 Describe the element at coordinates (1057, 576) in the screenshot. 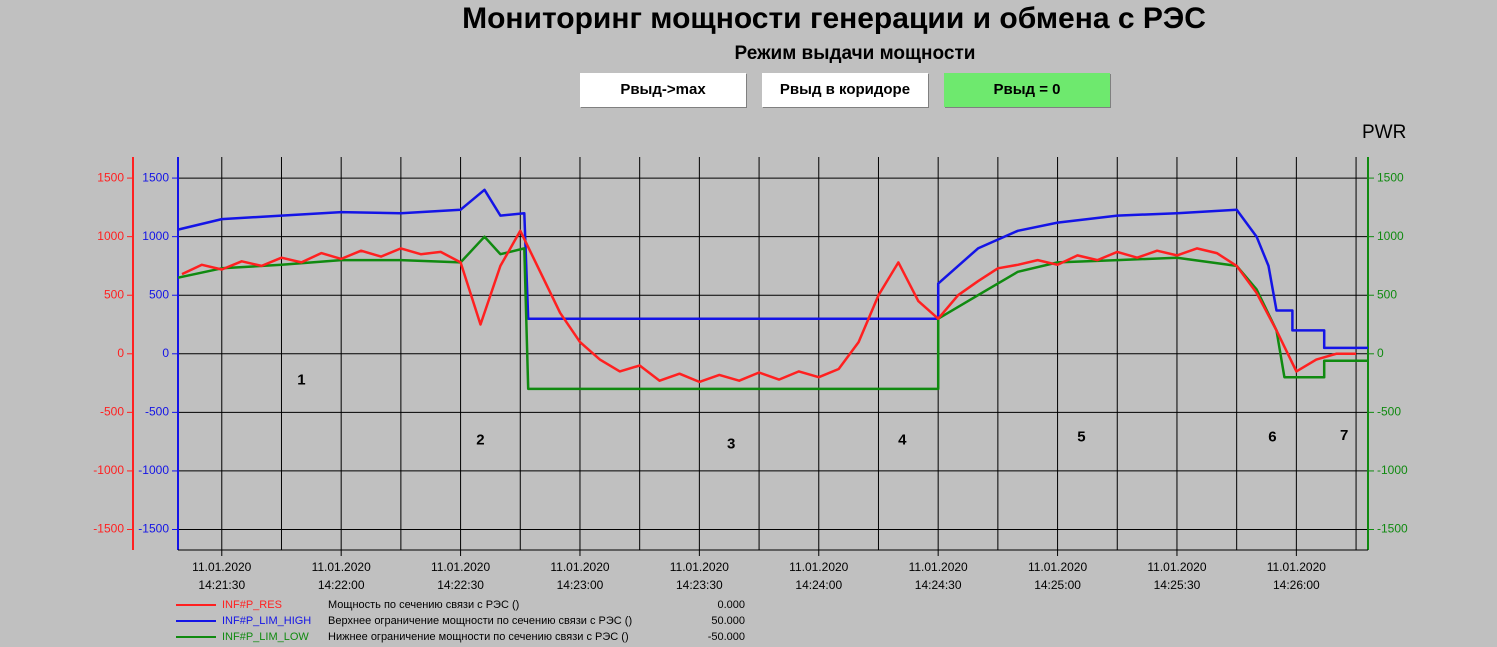

I see `x-tick-label: 11.01.2020 14:25:00` at that location.